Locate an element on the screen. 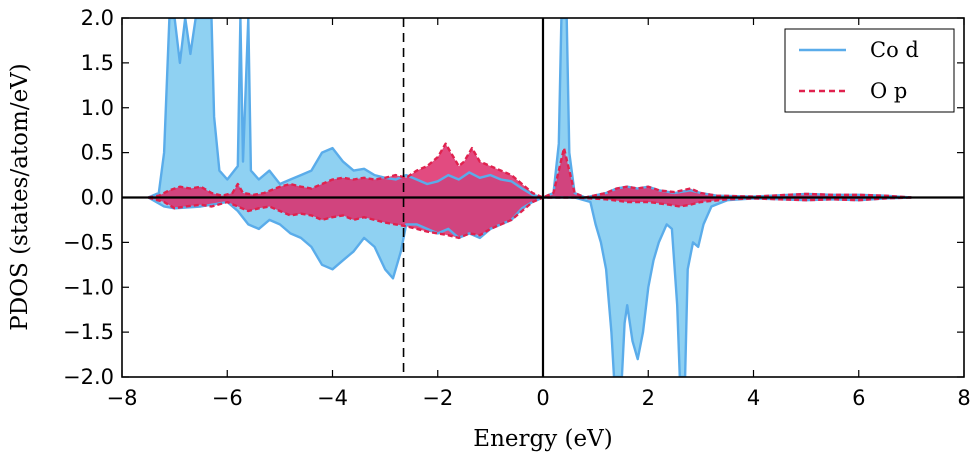 Image resolution: width=980 pixels, height=456 pixels. x-tick-label: −4 is located at coordinates (332, 398).